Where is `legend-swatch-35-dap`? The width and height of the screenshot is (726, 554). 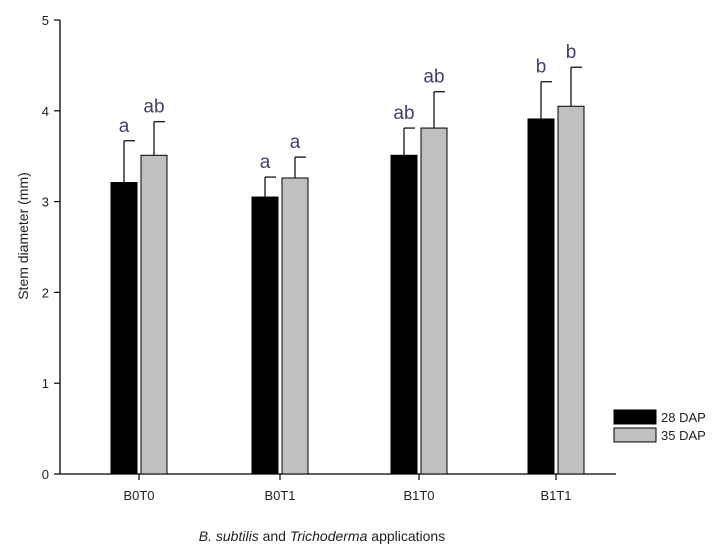 legend-swatch-35-dap is located at coordinates (635, 435).